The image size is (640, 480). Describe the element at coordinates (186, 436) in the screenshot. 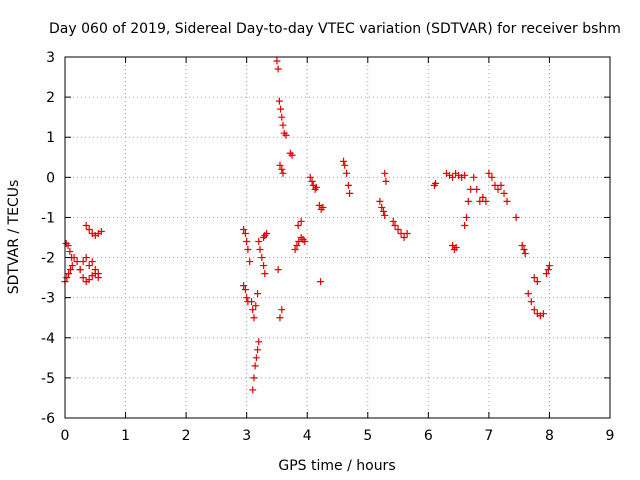

I see `x-tick-label: 2` at that location.